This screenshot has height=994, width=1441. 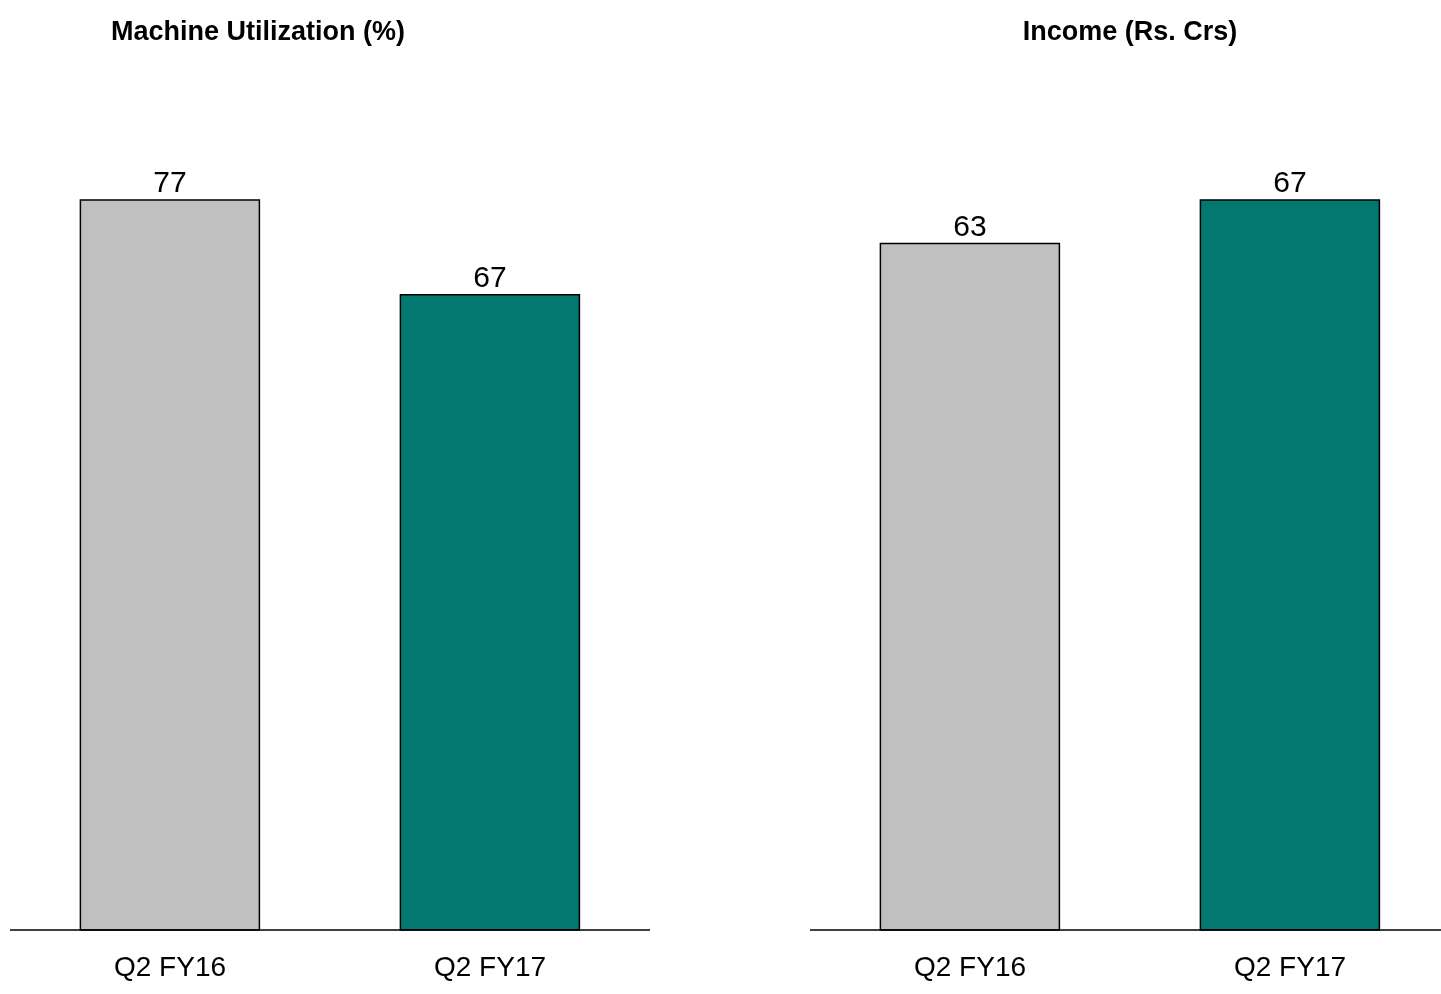 What do you see at coordinates (170, 181) in the screenshot?
I see `data-label: 77` at bounding box center [170, 181].